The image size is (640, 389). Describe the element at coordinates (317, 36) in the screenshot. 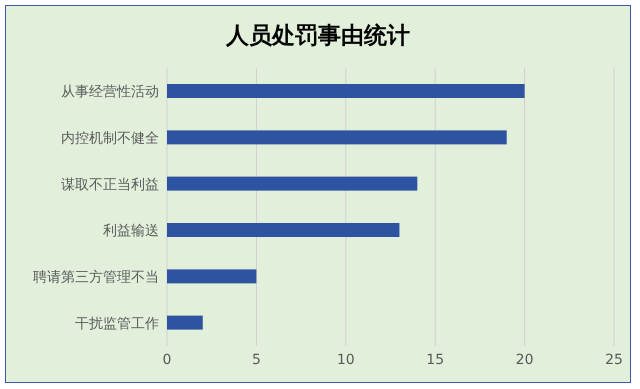

I see `chart-title: 人员处罚事由统计` at that location.